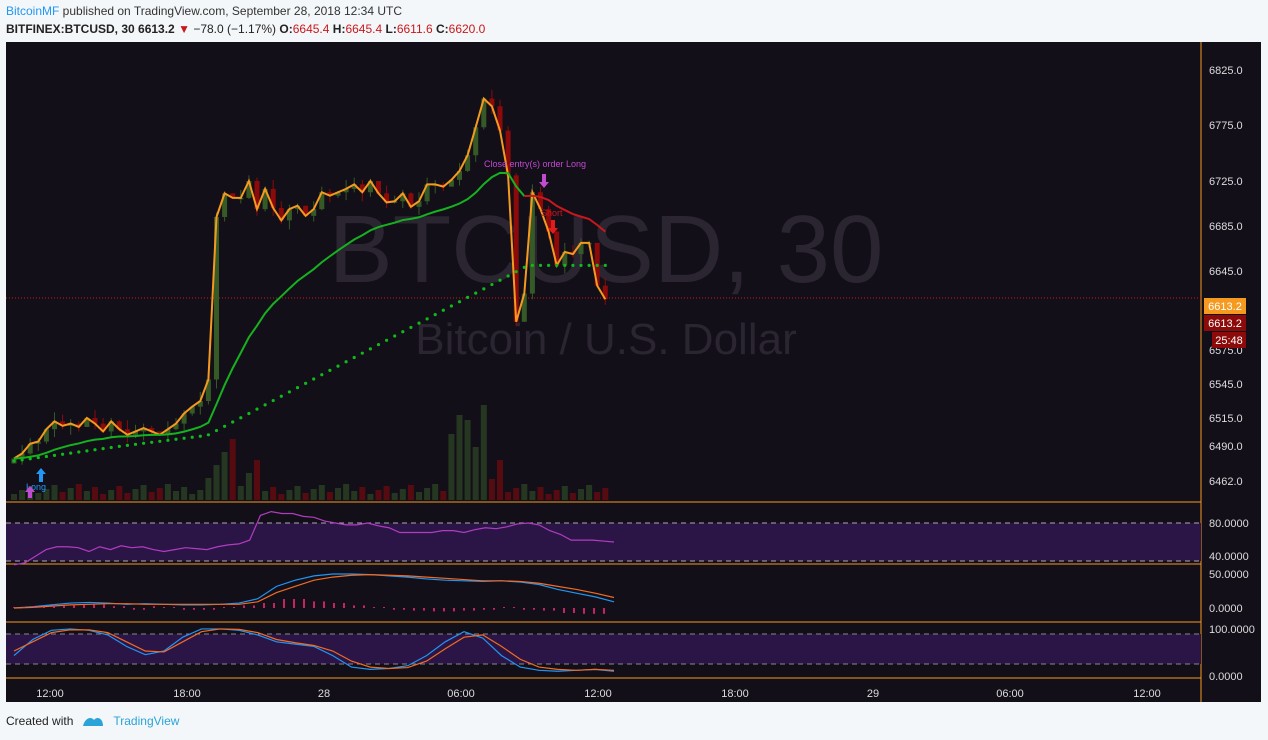  I want to click on high-label: H:, so click(339, 29).